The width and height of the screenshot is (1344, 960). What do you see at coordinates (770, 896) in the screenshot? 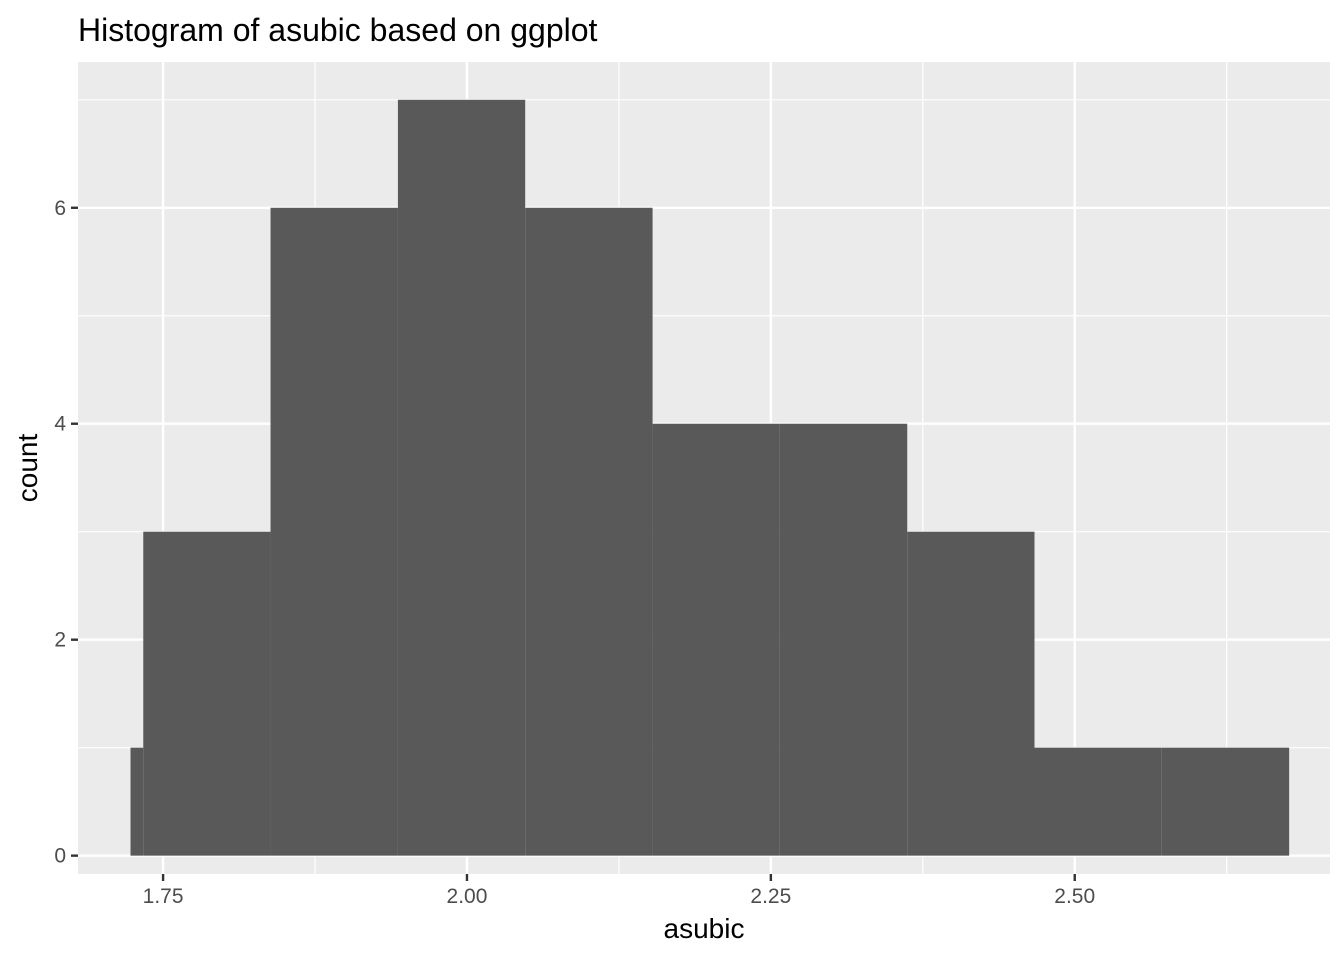
I see `x-tick-label: 2.25` at bounding box center [770, 896].